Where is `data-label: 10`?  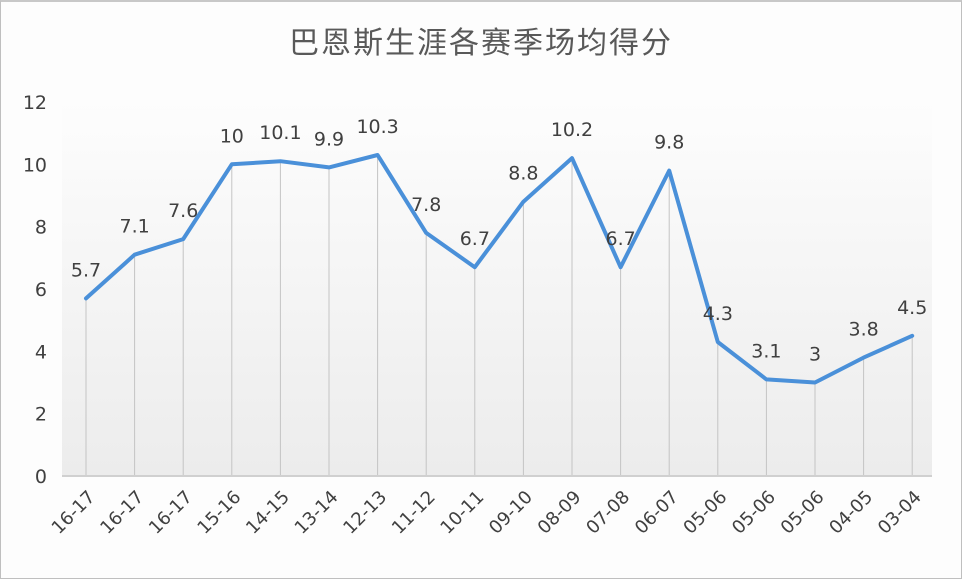 data-label: 10 is located at coordinates (232, 136).